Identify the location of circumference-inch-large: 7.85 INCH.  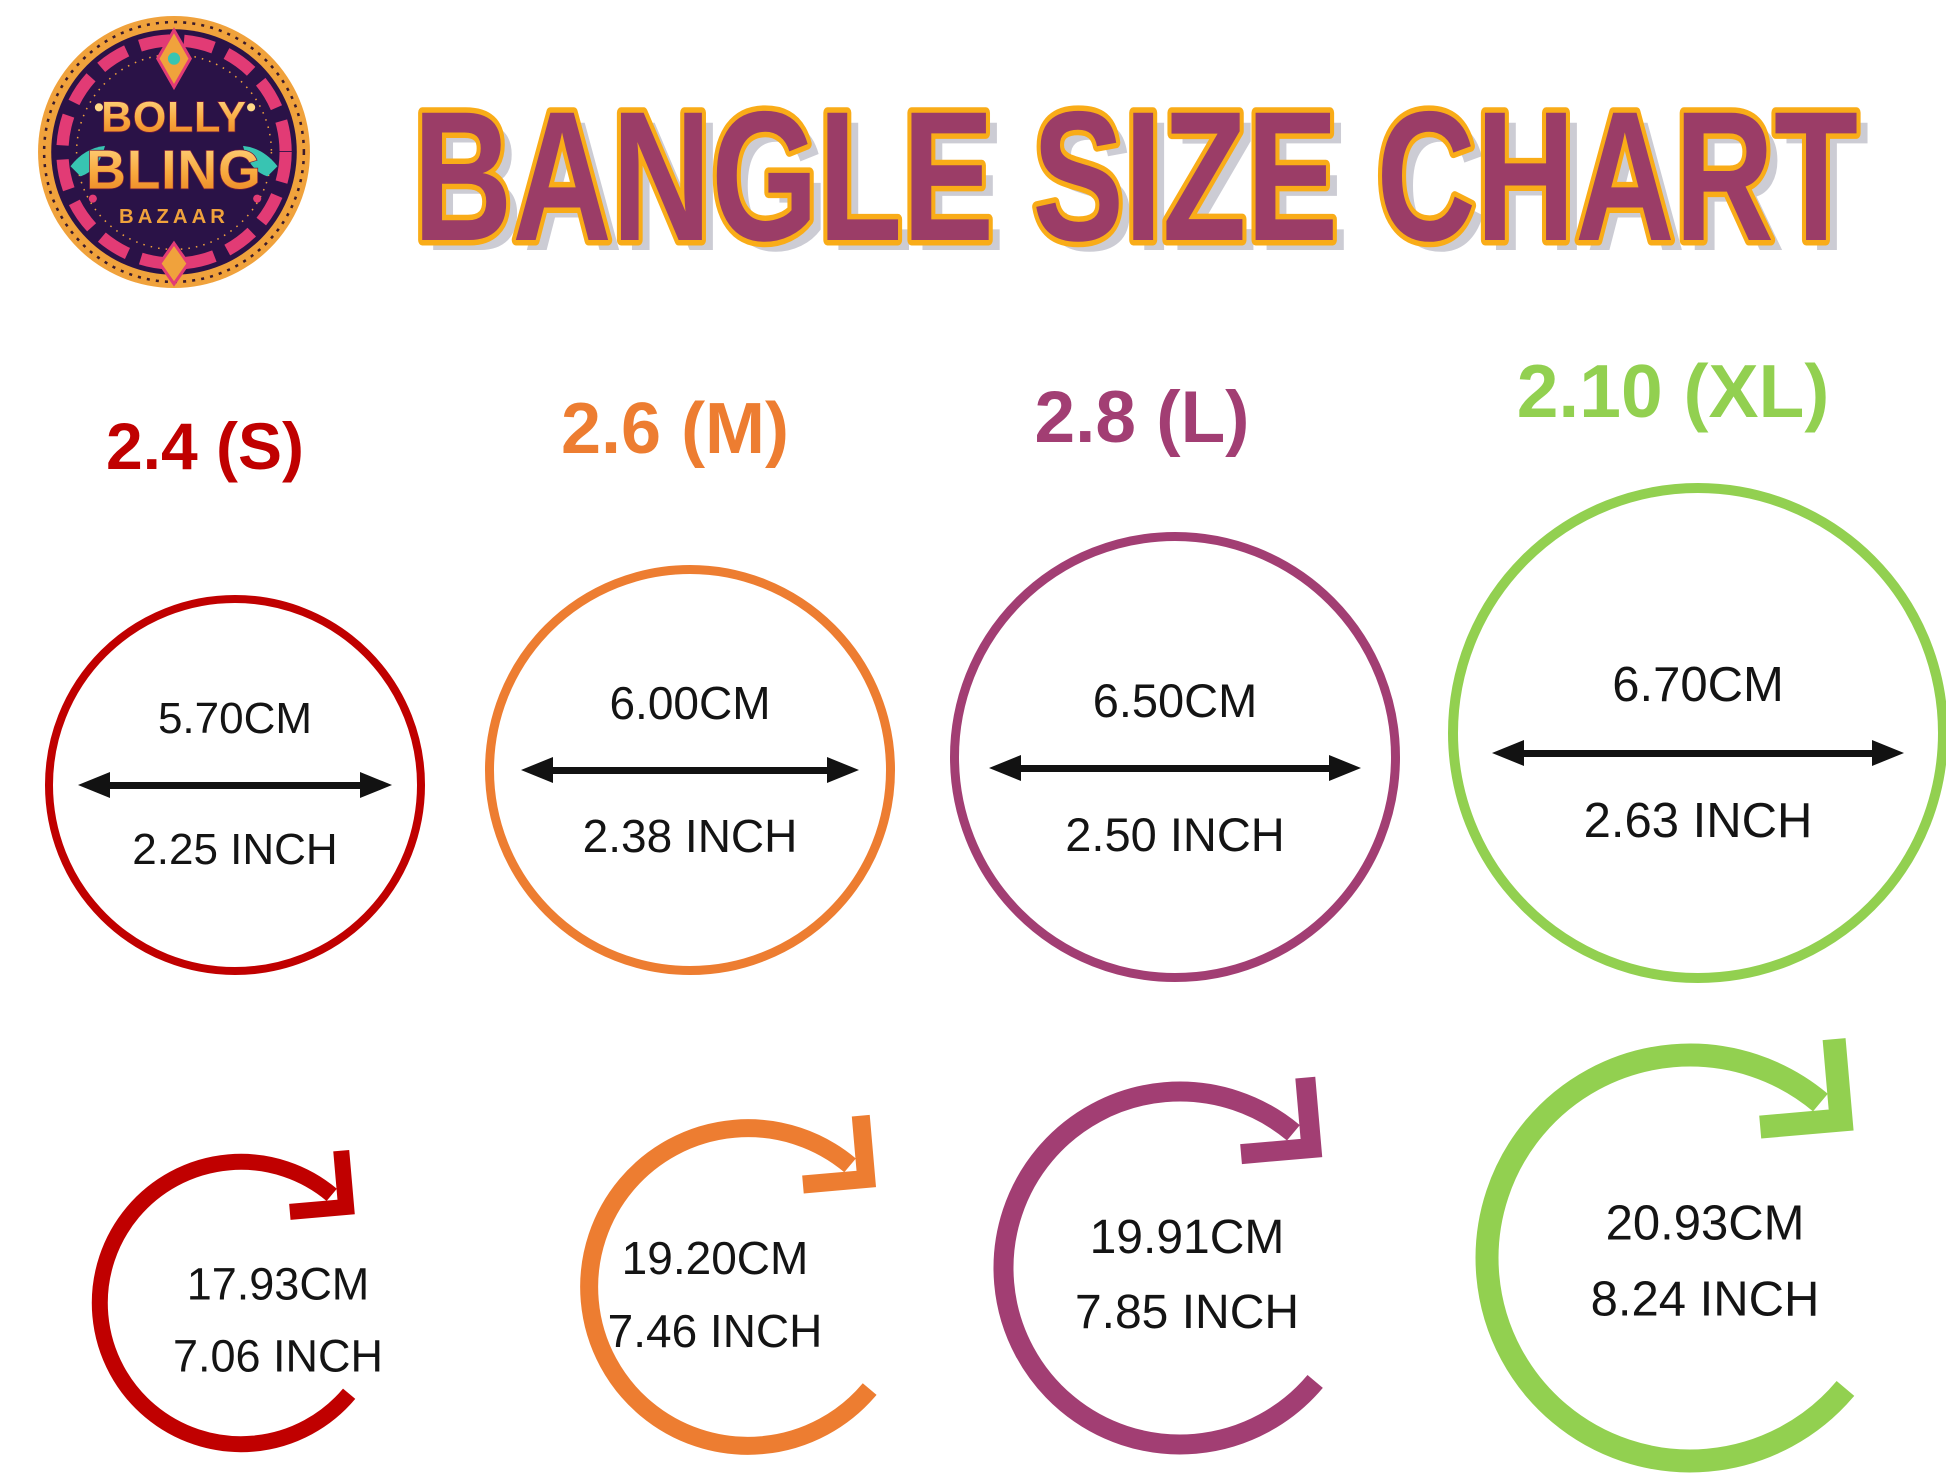
(1187, 1312).